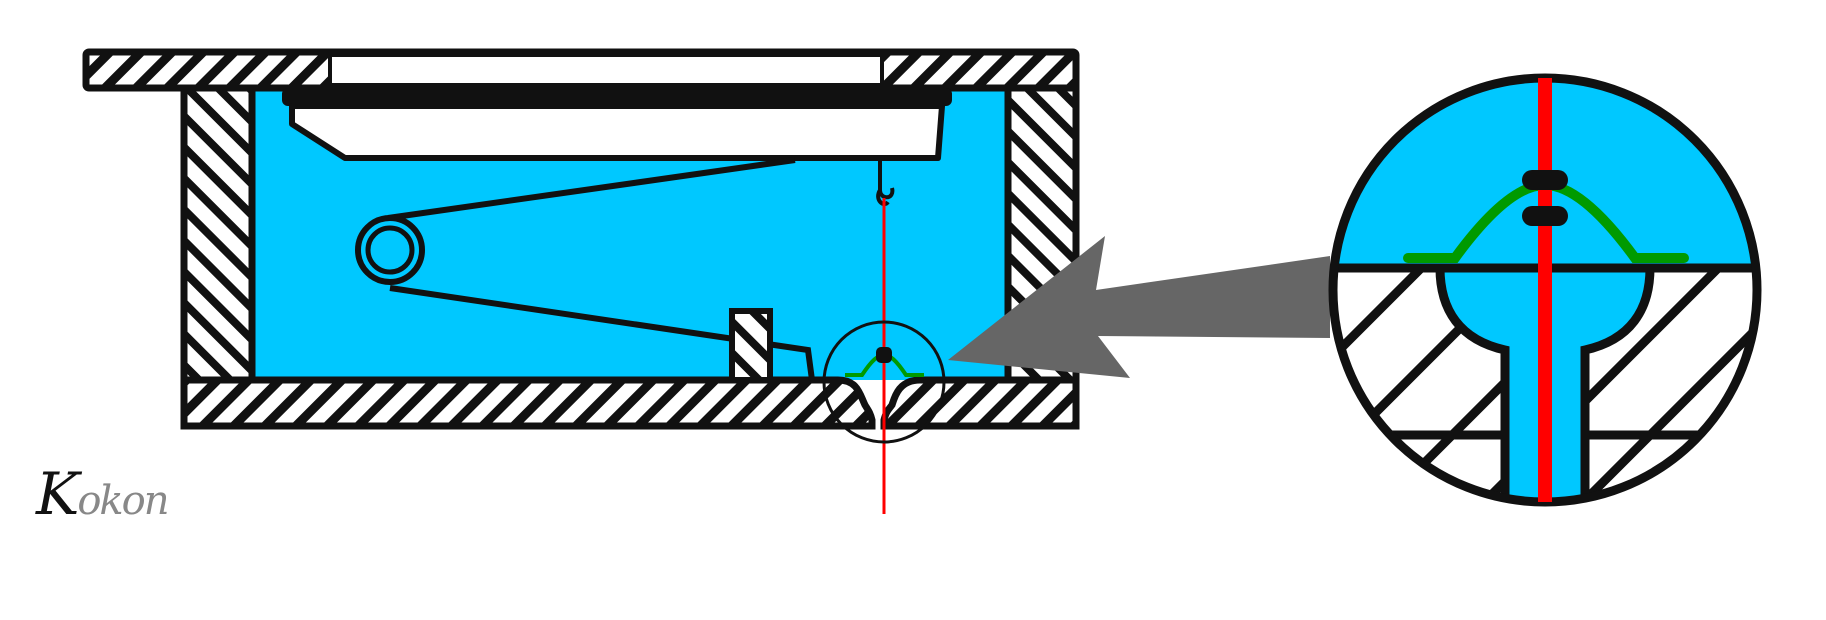  I want to click on spring-clip-small, so click(884, 355).